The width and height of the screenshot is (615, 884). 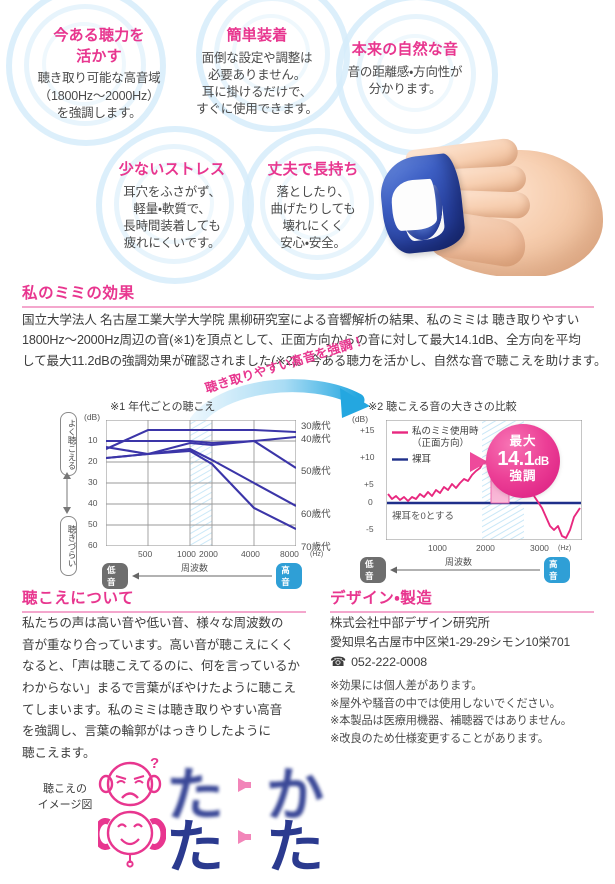 What do you see at coordinates (289, 554) in the screenshot?
I see `chart-age-xtick: 8000` at bounding box center [289, 554].